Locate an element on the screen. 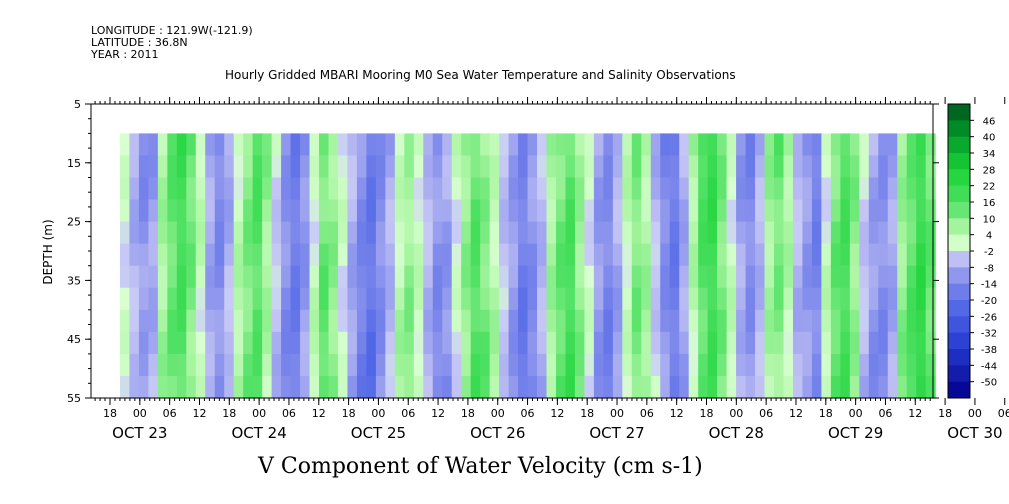 This screenshot has height=504, width=1009. x-tick-label: 12 is located at coordinates (319, 413).